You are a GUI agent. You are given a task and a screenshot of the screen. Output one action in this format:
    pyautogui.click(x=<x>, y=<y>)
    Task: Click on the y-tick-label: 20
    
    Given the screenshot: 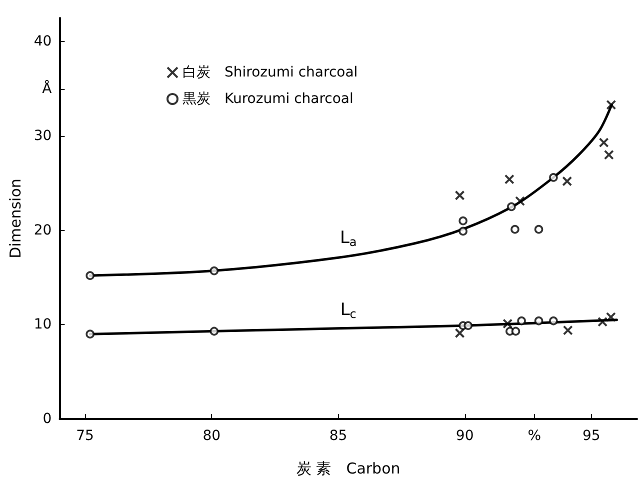 What is the action you would take?
    pyautogui.click(x=43, y=230)
    